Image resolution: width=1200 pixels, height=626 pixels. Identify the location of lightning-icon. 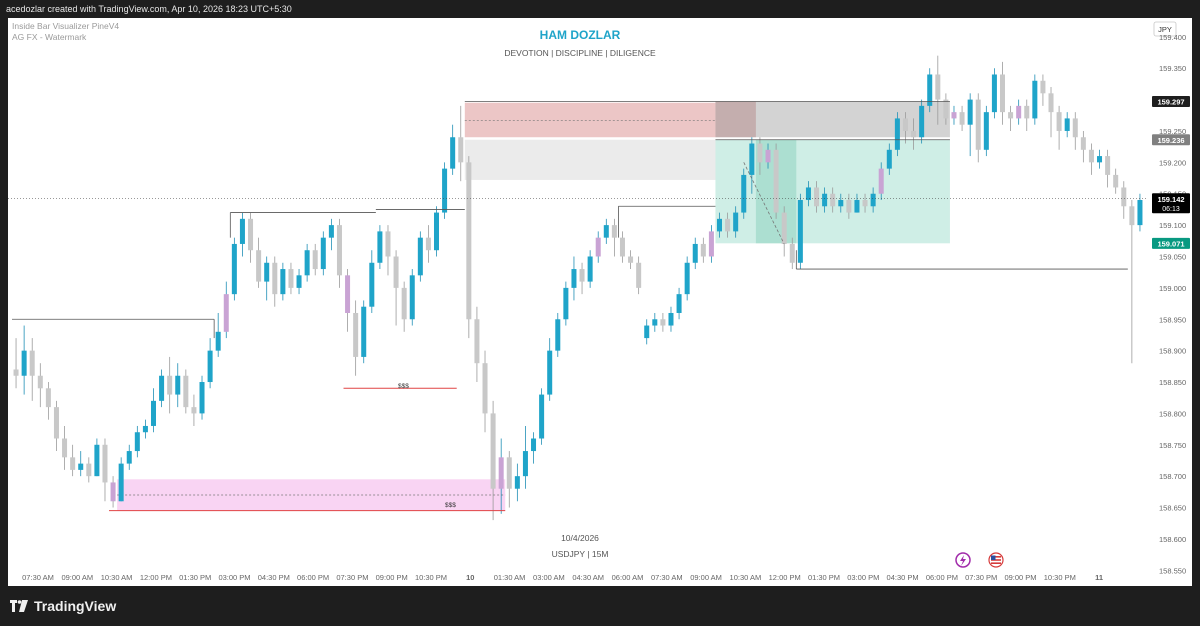
(963, 560).